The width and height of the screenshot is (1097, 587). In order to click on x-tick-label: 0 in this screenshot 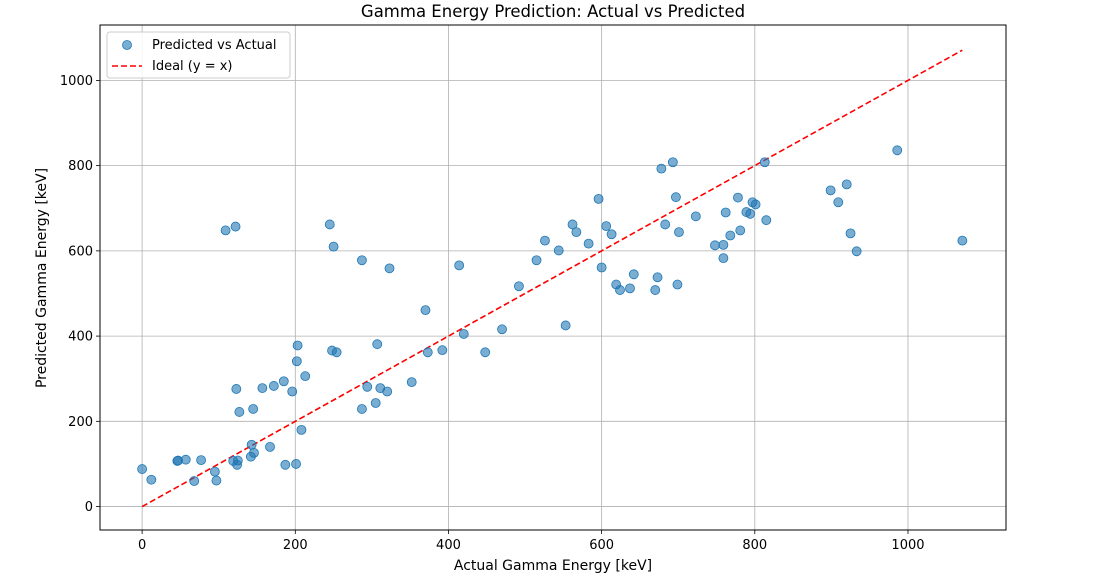, I will do `click(142, 545)`.